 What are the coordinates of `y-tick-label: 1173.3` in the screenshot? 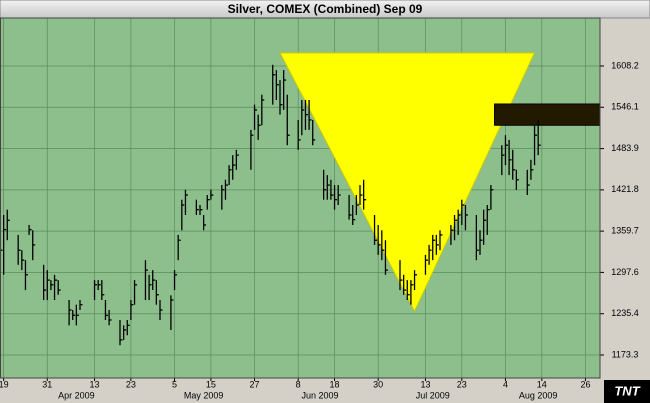 It's located at (625, 354).